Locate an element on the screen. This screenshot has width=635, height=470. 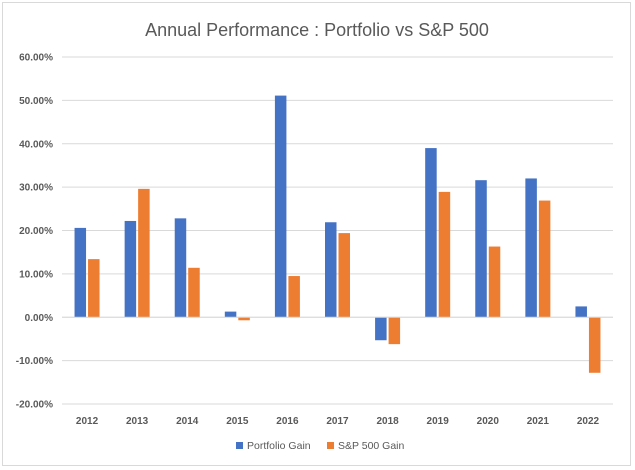
bar-sp500-2014 is located at coordinates (194, 292).